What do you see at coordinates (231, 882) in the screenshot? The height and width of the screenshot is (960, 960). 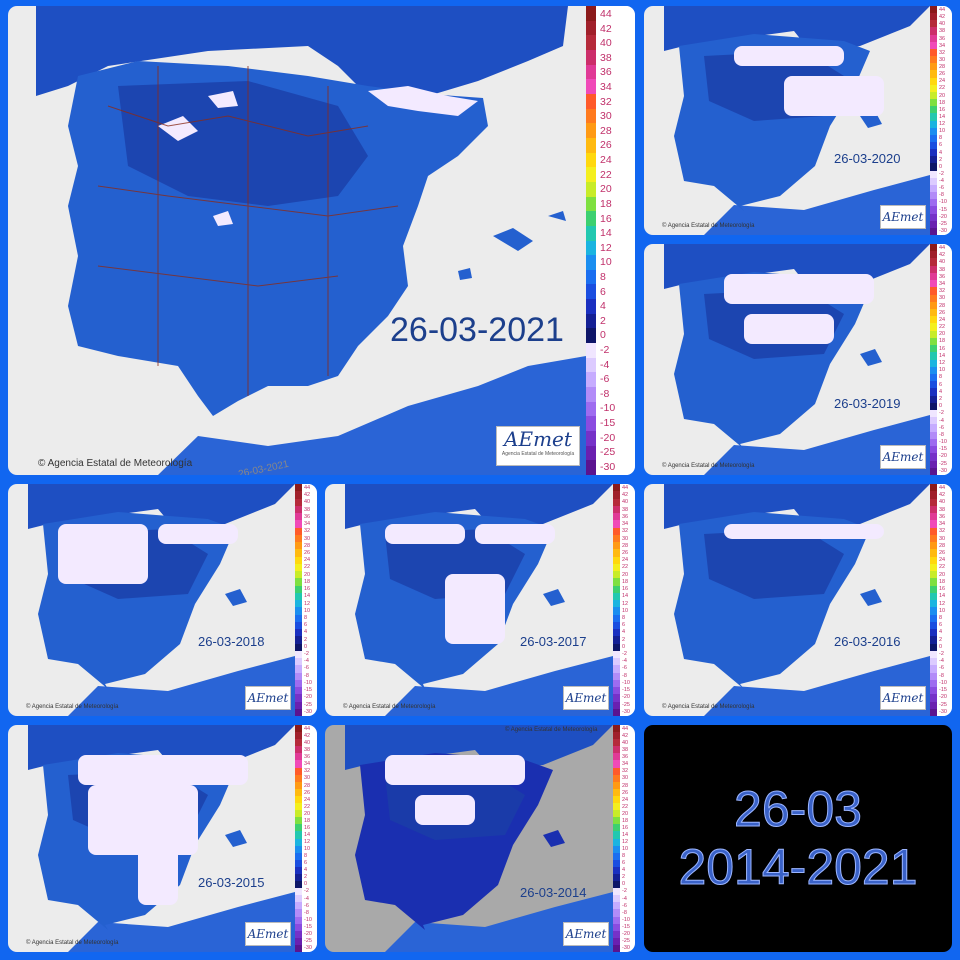 I see `map-date-label: 26-03-2015` at bounding box center [231, 882].